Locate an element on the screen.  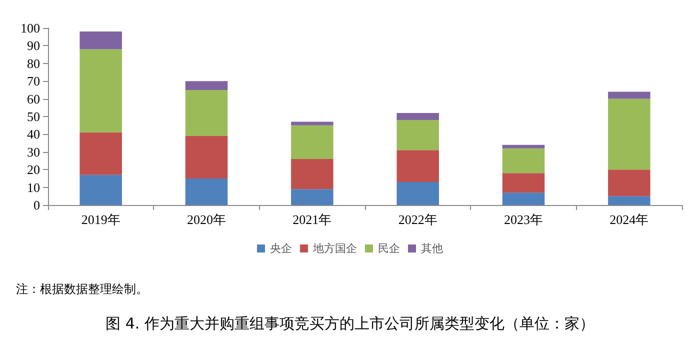
y-tick-label: 10 is located at coordinates (33, 187).